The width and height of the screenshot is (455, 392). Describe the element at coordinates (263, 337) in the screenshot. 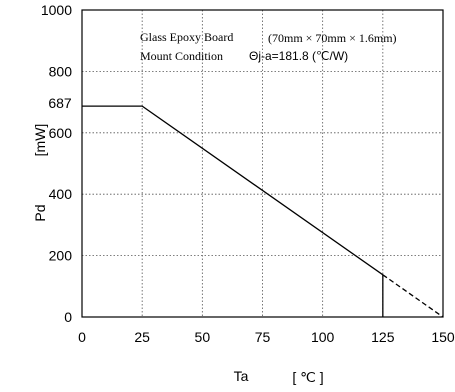

I see `x-tick-label: 75` at that location.